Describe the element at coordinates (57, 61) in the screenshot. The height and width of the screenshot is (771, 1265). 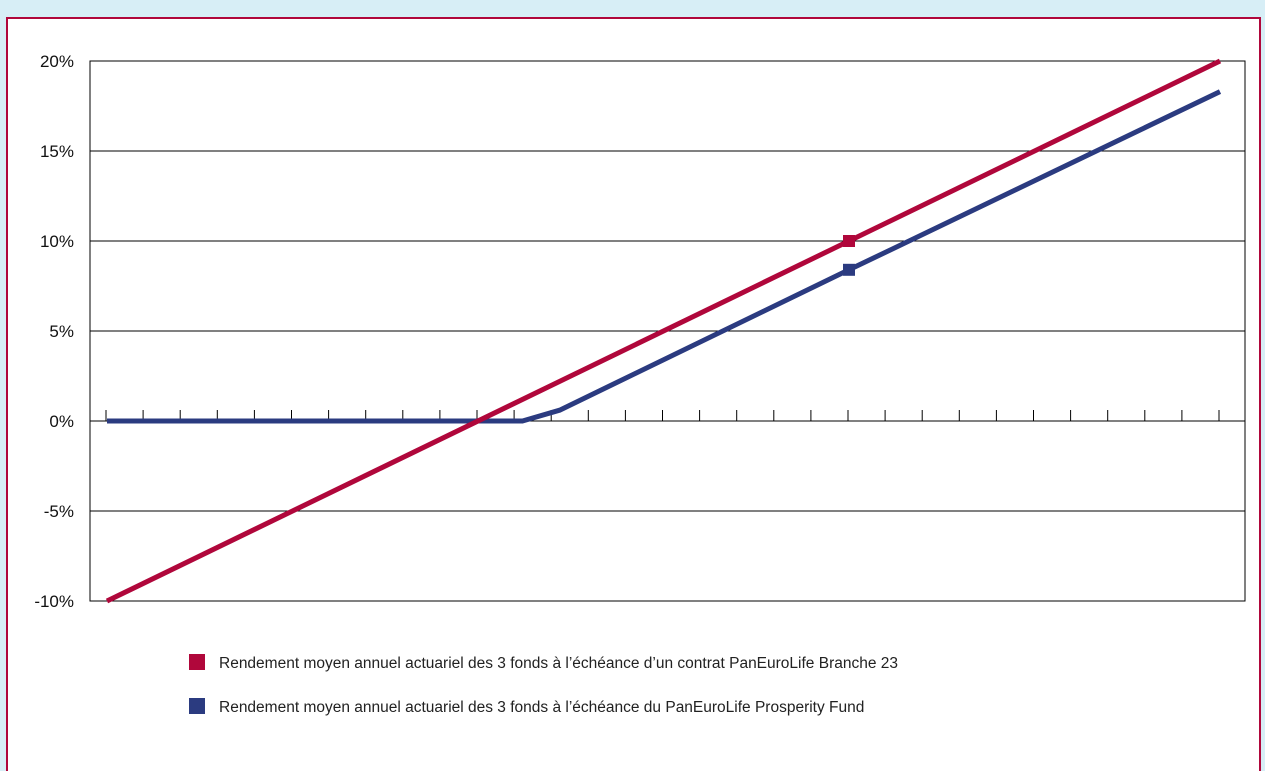
I see `y-tick-label: 20%` at that location.